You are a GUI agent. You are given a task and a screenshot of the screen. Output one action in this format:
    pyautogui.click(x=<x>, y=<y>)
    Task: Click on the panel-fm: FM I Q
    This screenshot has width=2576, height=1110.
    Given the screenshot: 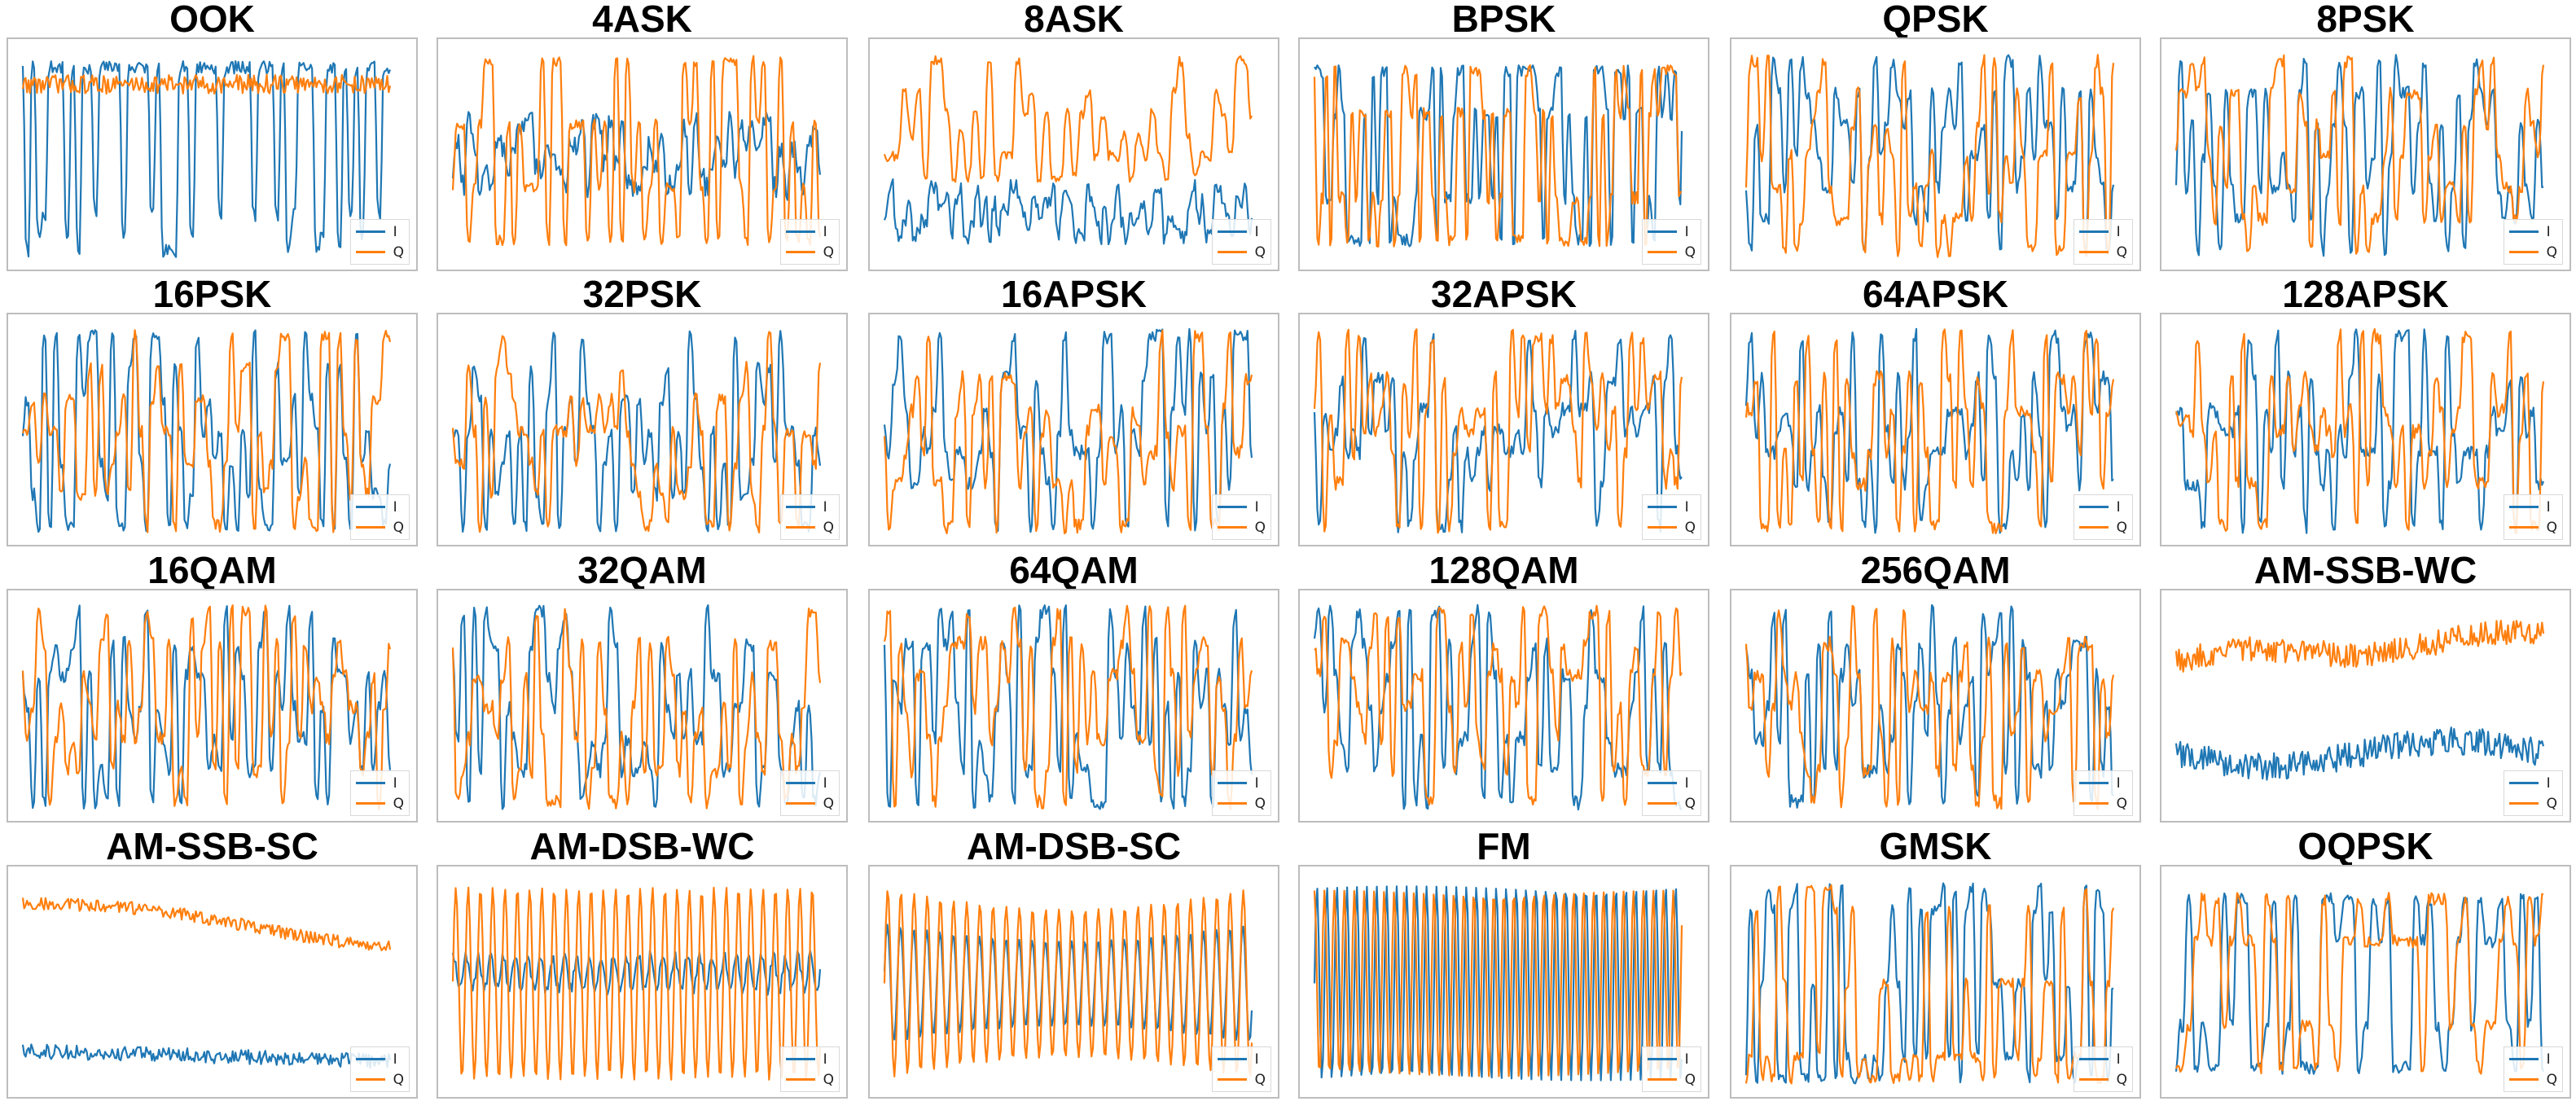 What is the action you would take?
    pyautogui.click(x=1503, y=963)
    